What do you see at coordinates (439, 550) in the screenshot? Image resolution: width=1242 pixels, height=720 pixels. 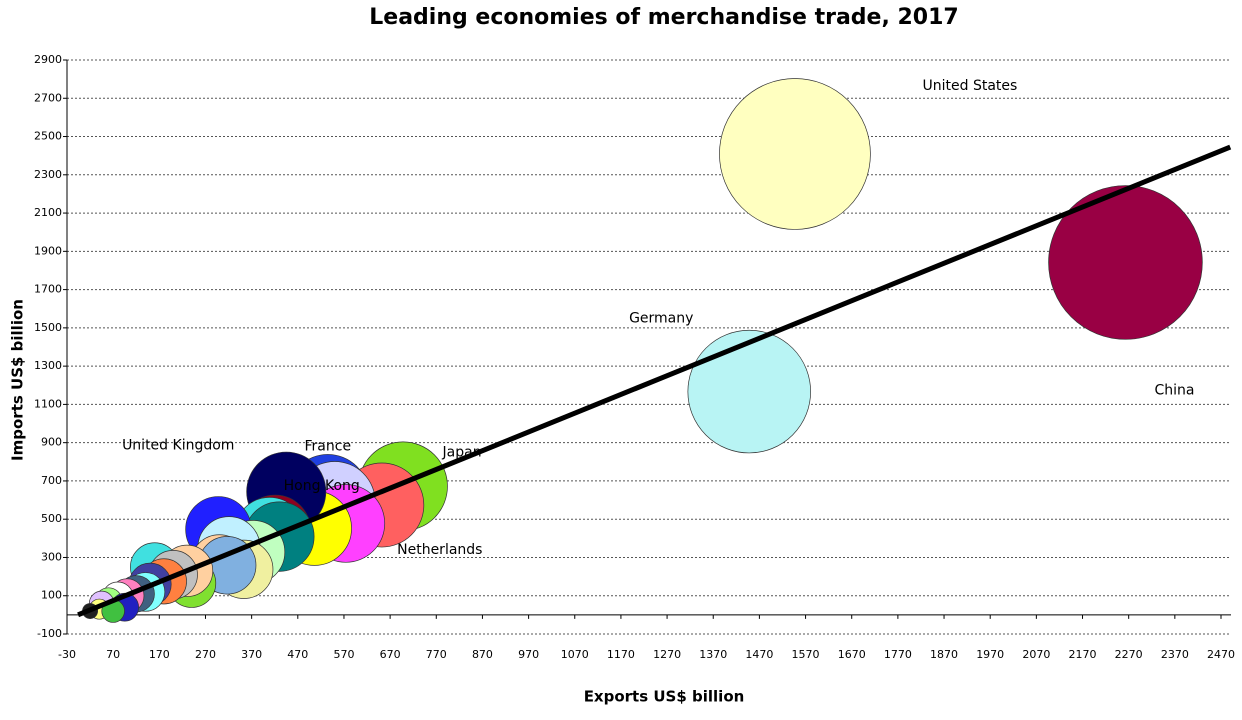 I see `bubble-label: Netherlands` at bounding box center [439, 550].